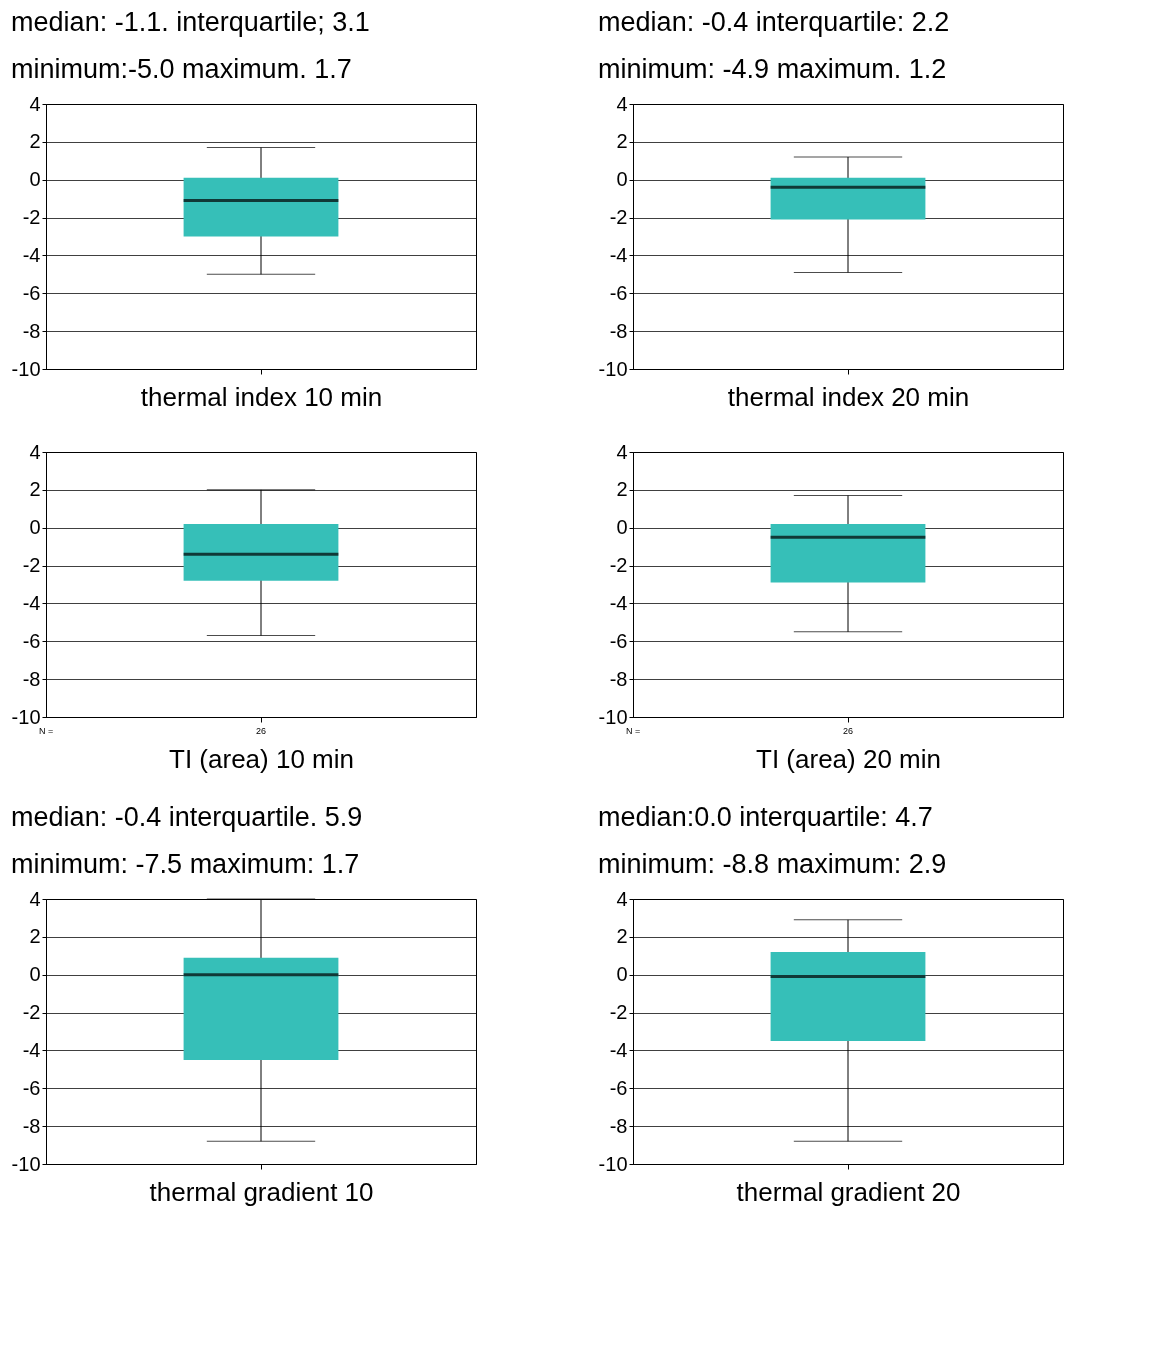 This screenshot has height=1351, width=1169. I want to click on chart-subtitle: minimum: -7.5 maximum: 1.7, so click(185, 864).